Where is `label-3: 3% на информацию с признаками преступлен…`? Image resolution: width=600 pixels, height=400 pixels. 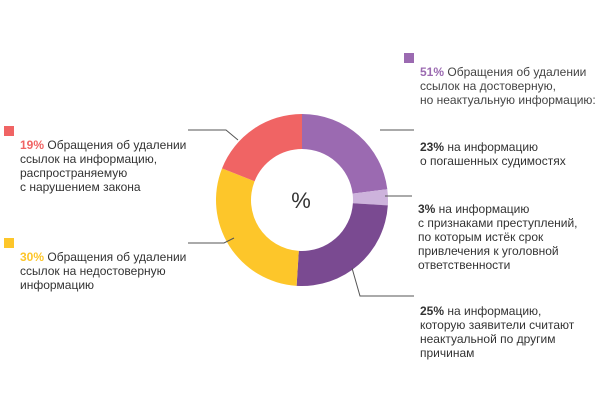
label-3: 3% на информацию с признаками преступлен… is located at coordinates (508, 230).